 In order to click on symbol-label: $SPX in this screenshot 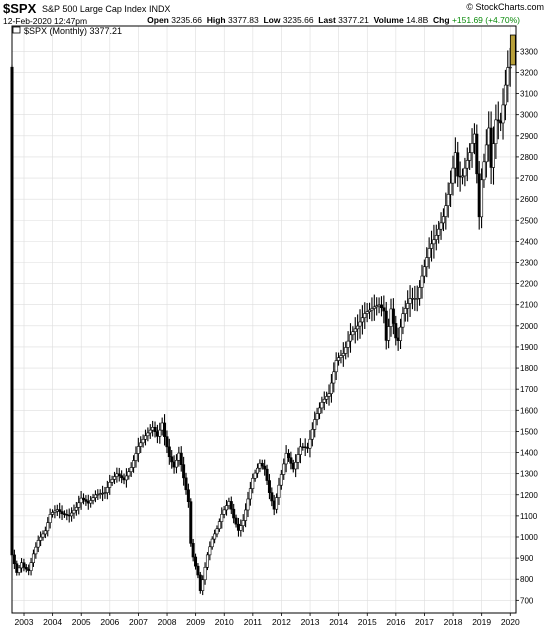, I will do `click(20, 8)`.